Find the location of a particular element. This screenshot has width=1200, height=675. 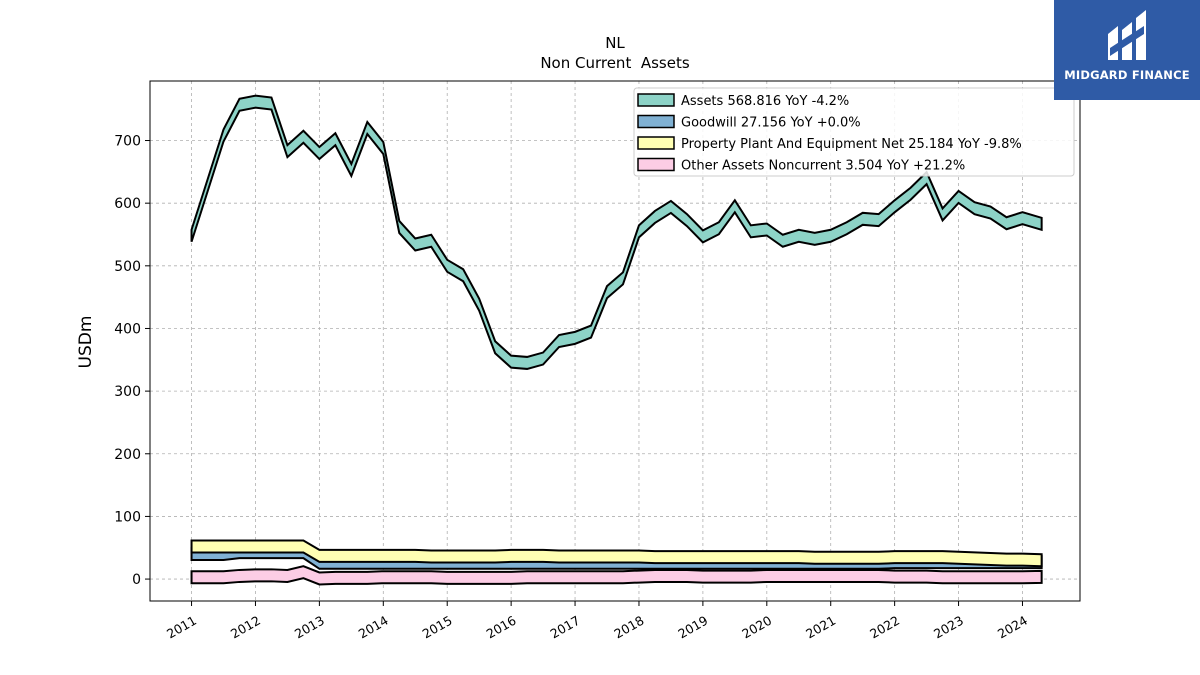

x-tick-label: 2014 is located at coordinates (373, 627).